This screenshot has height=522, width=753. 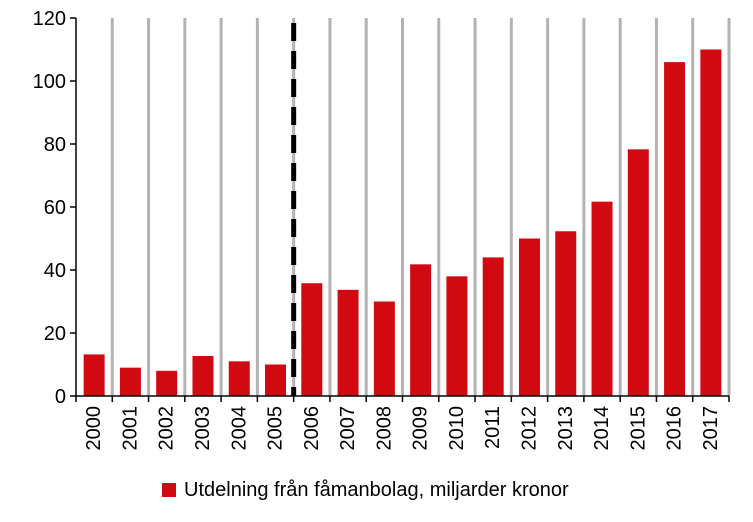 I want to click on bar-2002, so click(x=167, y=383).